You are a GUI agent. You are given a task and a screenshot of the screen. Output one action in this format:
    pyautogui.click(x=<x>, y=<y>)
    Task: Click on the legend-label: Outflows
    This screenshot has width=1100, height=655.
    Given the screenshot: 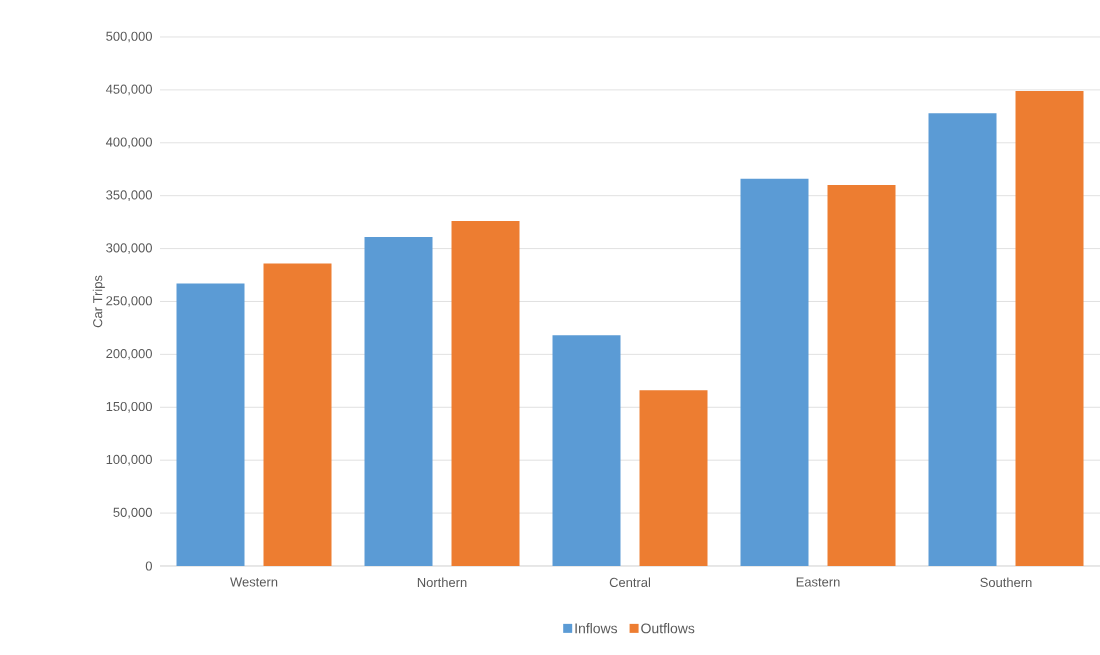 What is the action you would take?
    pyautogui.click(x=668, y=628)
    